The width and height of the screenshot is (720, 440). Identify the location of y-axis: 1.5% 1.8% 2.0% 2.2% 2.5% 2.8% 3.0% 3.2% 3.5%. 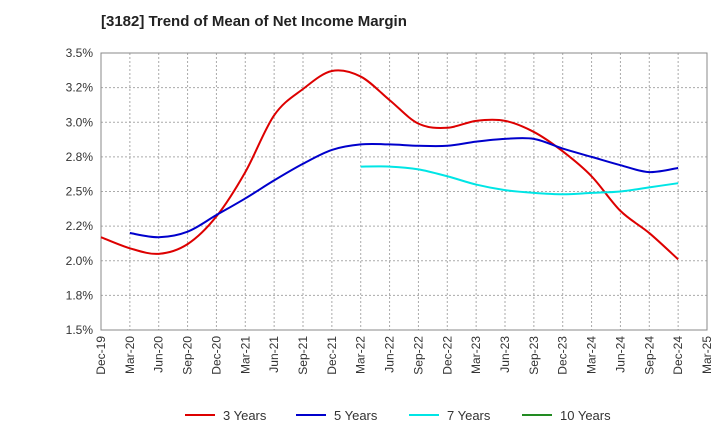
(80, 191).